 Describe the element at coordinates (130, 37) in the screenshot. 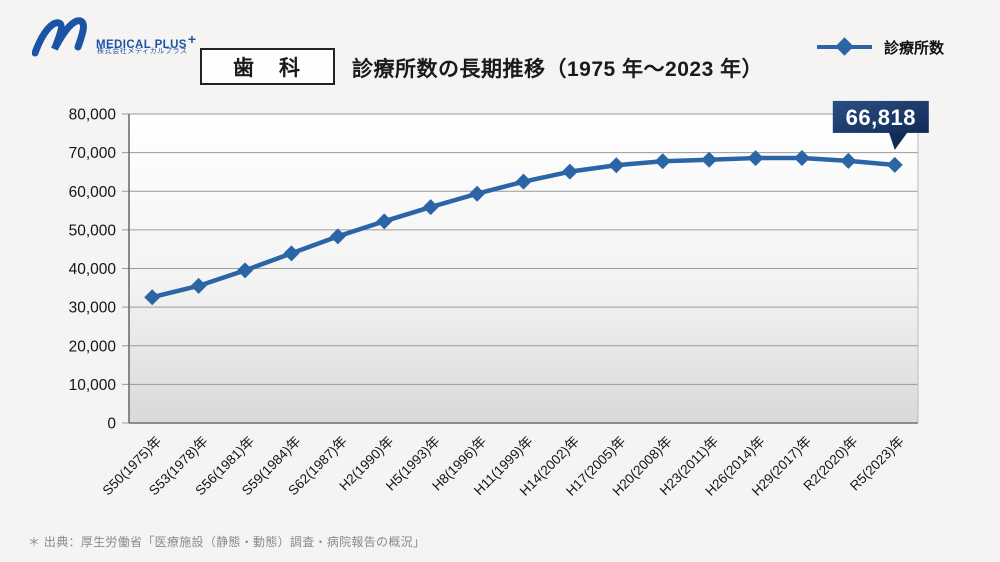

I see `brand-logo: MEDICAL PLUS+ 株式会社メディカルプラス` at that location.